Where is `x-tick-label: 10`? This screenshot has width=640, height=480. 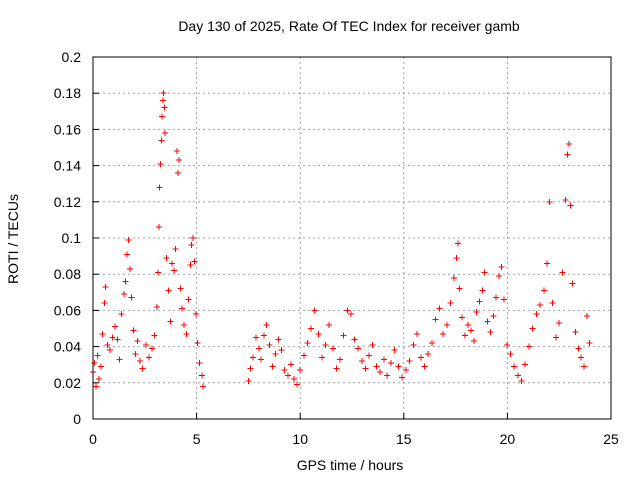 x-tick-label: 10 is located at coordinates (300, 439).